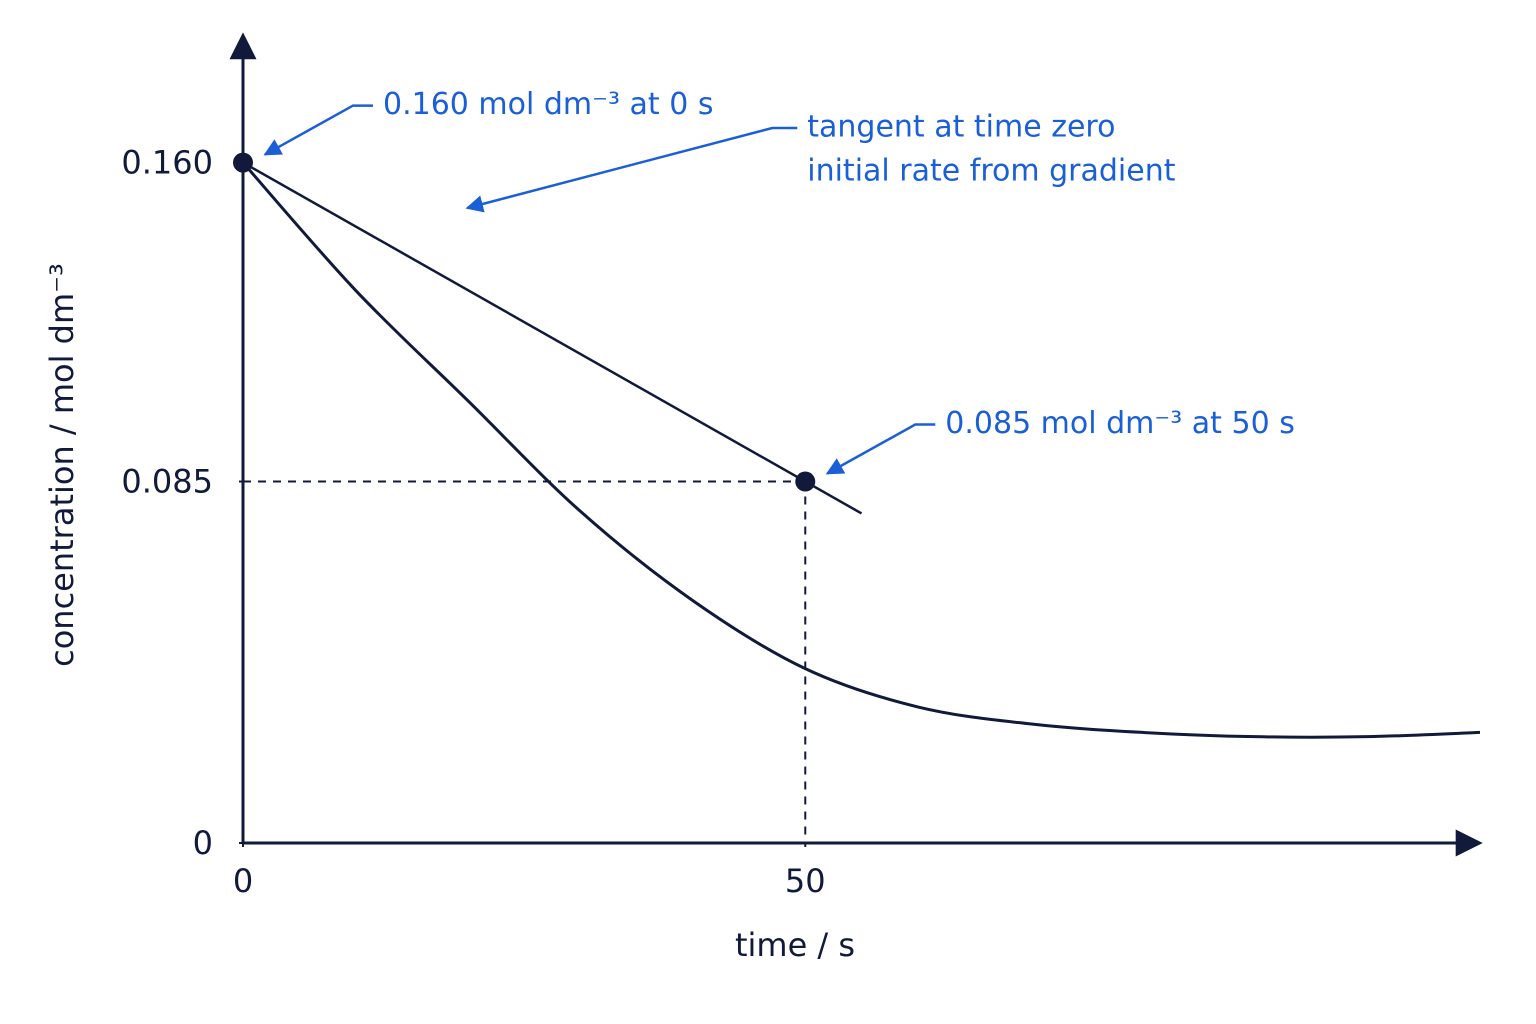 The height and width of the screenshot is (1024, 1536). Describe the element at coordinates (795, 945) in the screenshot. I see `x-axis-label: time / s` at that location.